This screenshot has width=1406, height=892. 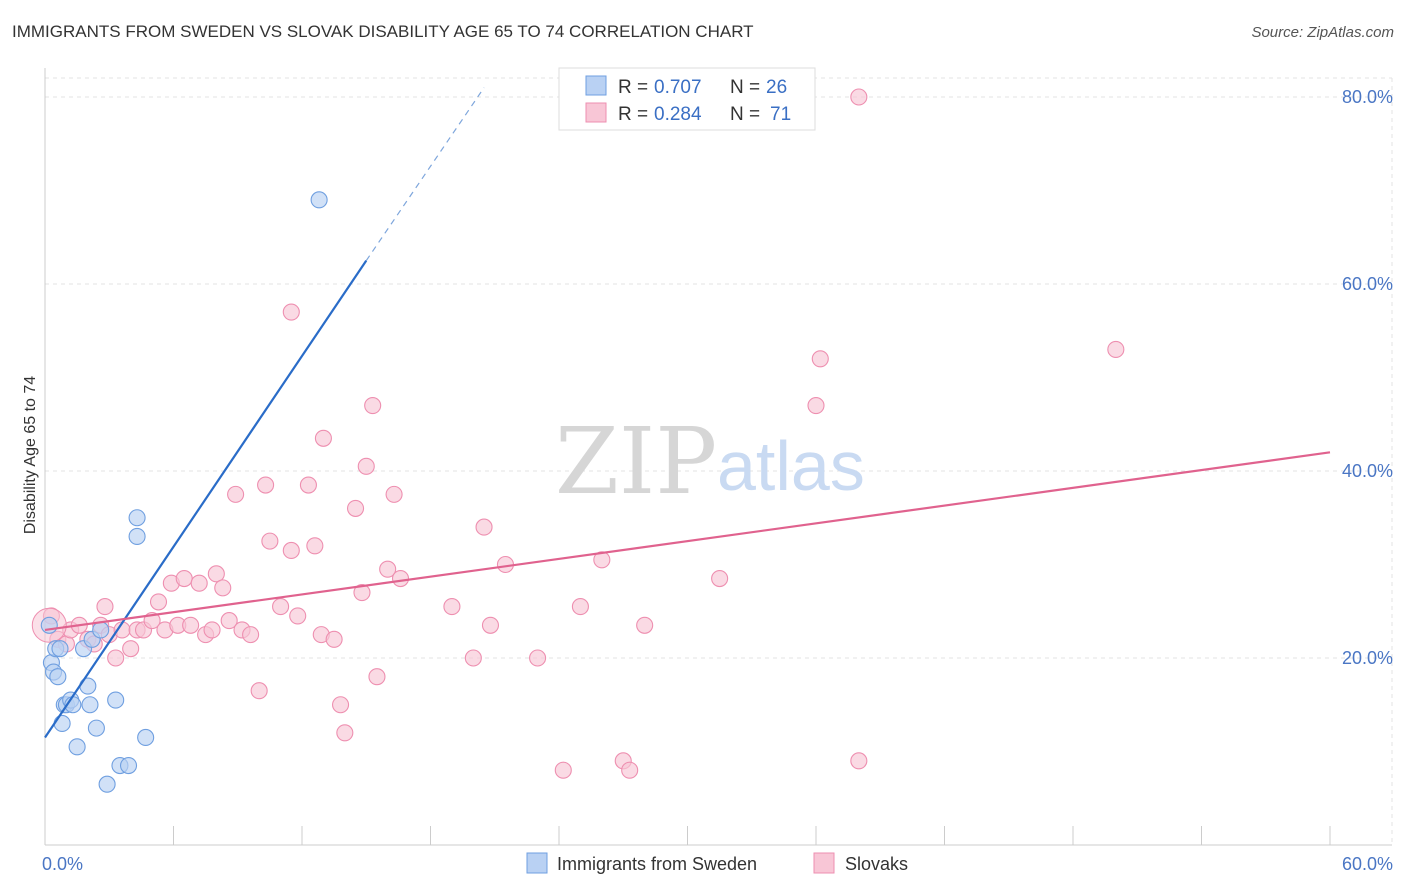 What do you see at coordinates (678, 114) in the screenshot?
I see `legend-r-value-slovaks: 0.284` at bounding box center [678, 114].